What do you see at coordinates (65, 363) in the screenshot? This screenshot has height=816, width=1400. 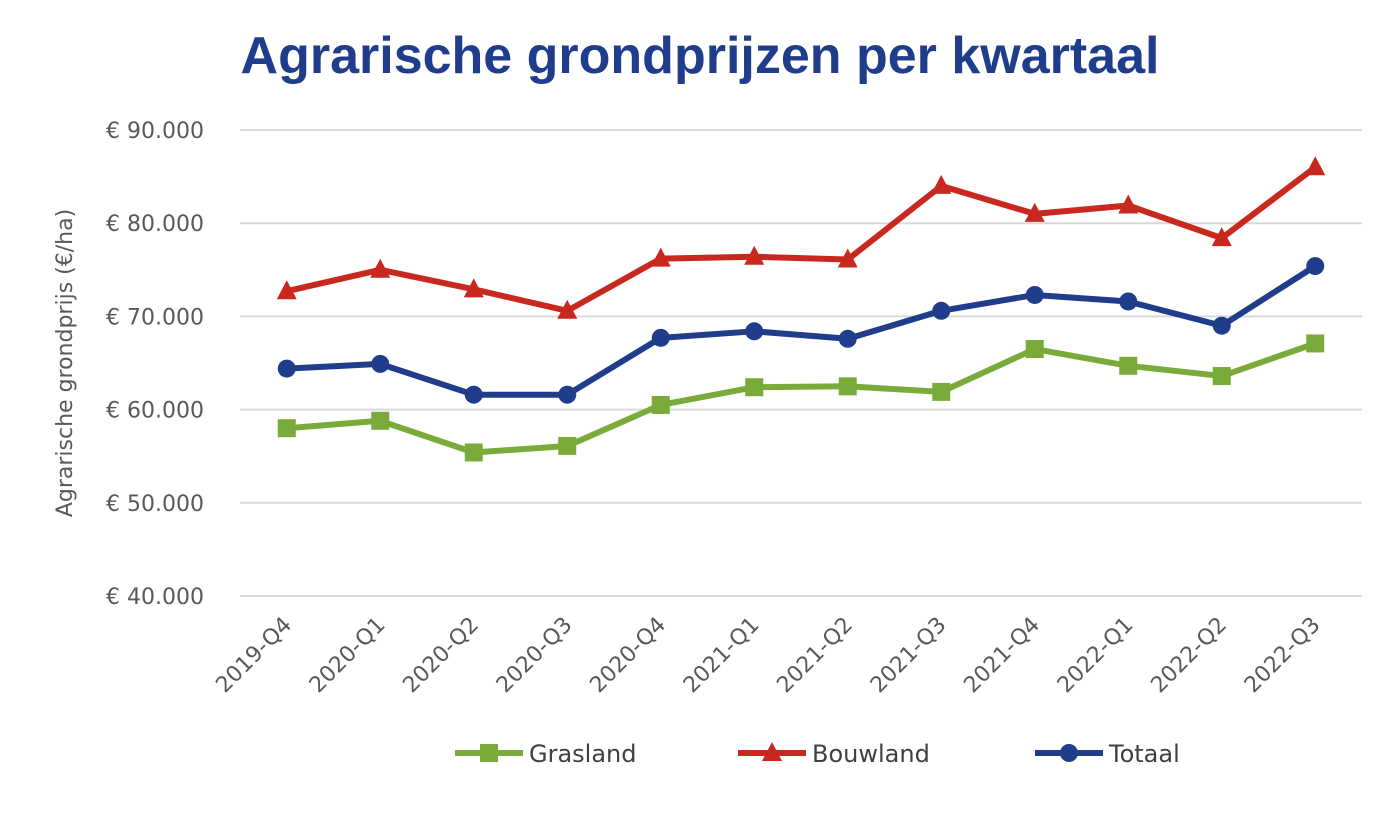 I see `y-axis-title: Agrarische grondprijs (€/ha)` at bounding box center [65, 363].